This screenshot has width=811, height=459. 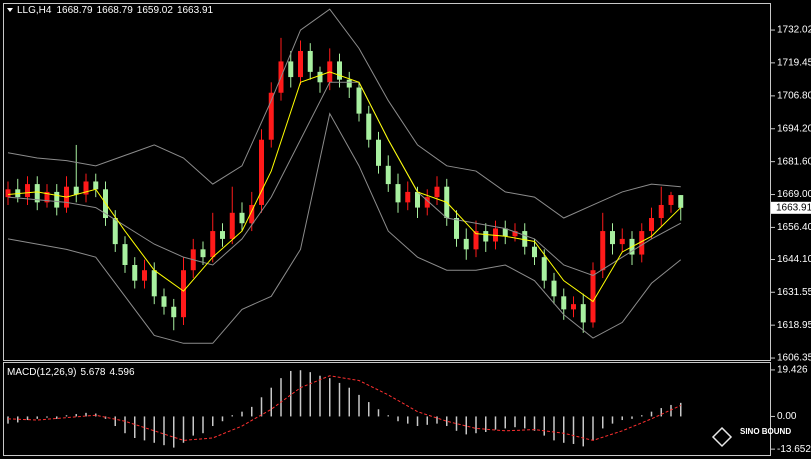 I want to click on header-low: 1659.02, so click(x=155, y=10).